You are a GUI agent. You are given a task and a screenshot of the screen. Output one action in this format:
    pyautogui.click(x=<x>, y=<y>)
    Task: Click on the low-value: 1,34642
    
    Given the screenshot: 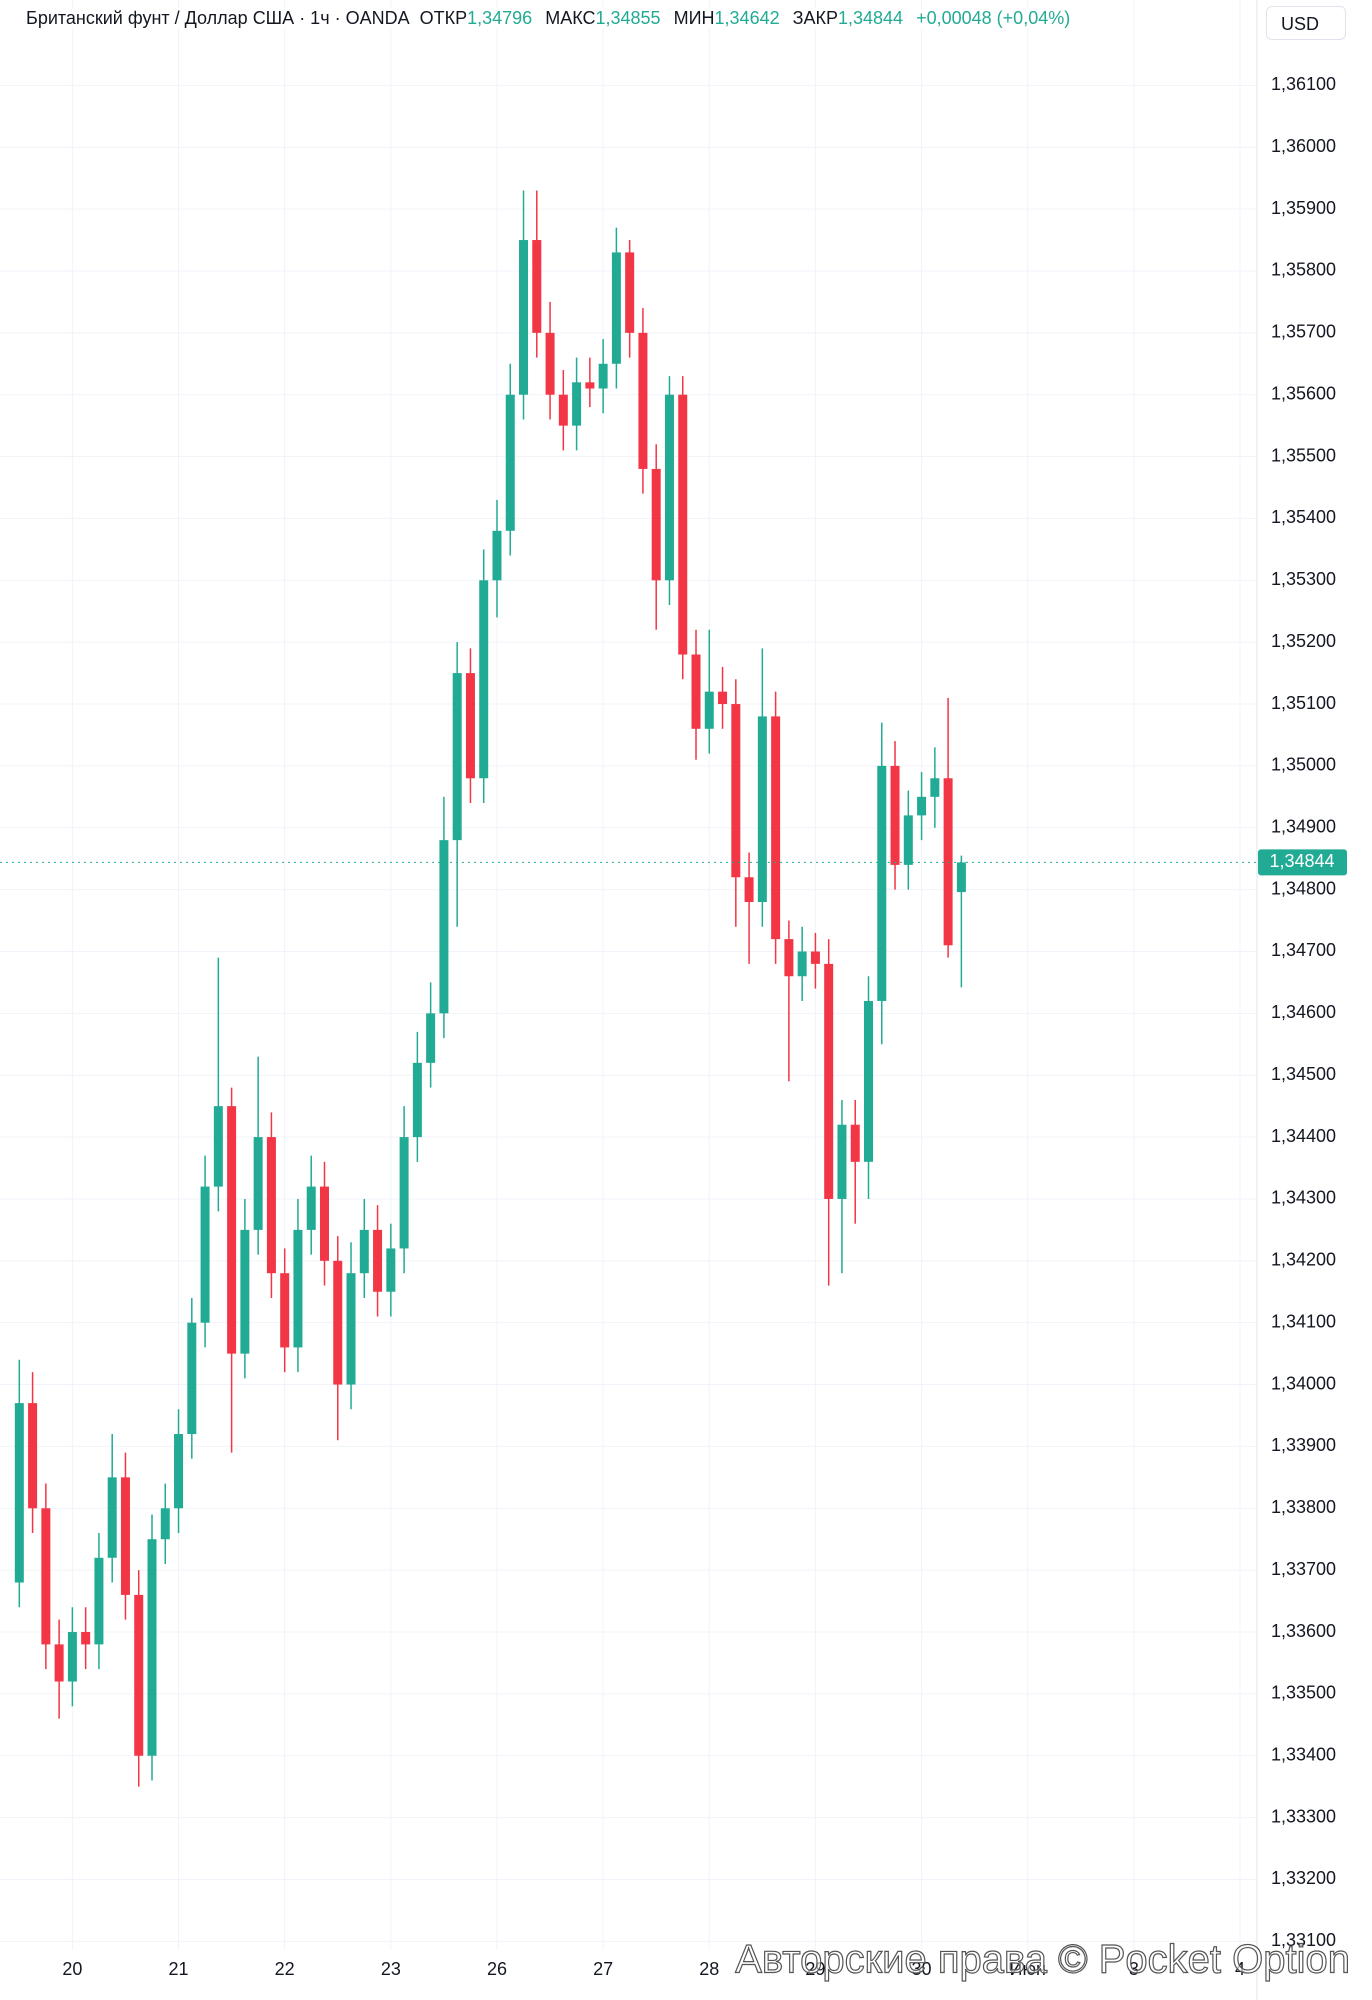 What is the action you would take?
    pyautogui.click(x=747, y=18)
    